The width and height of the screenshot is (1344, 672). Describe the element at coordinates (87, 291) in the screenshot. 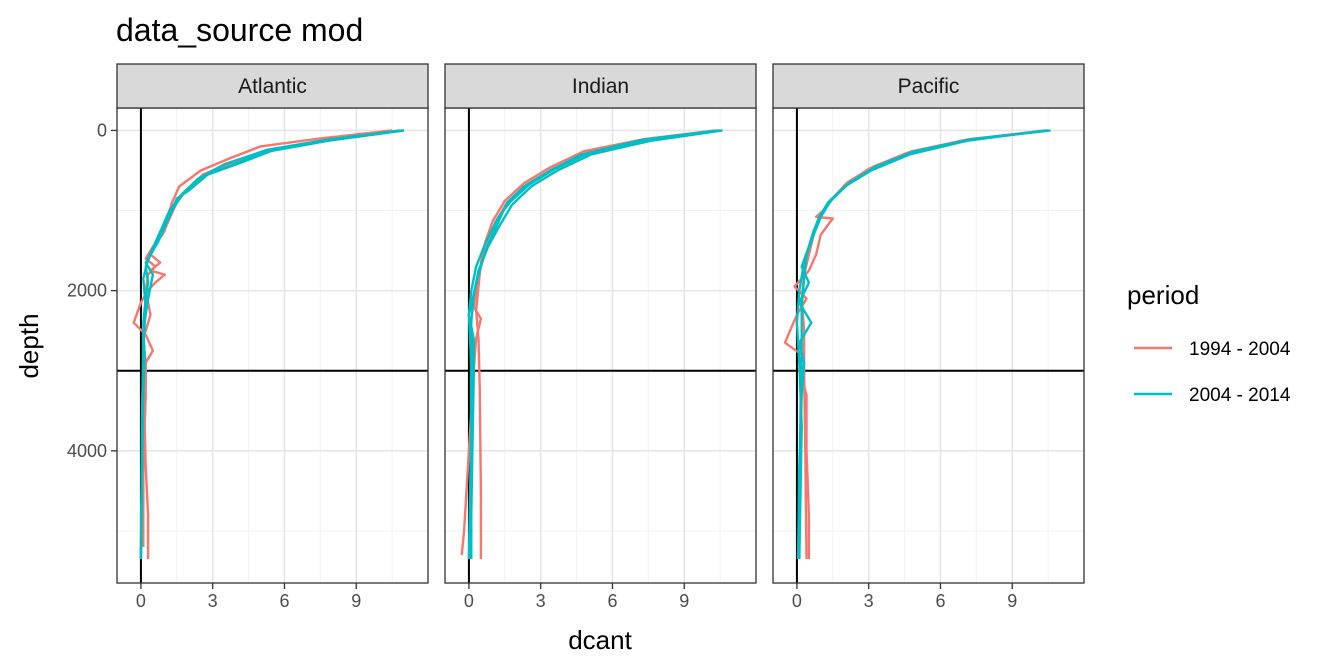

I see `y-tick-label: 2000` at that location.